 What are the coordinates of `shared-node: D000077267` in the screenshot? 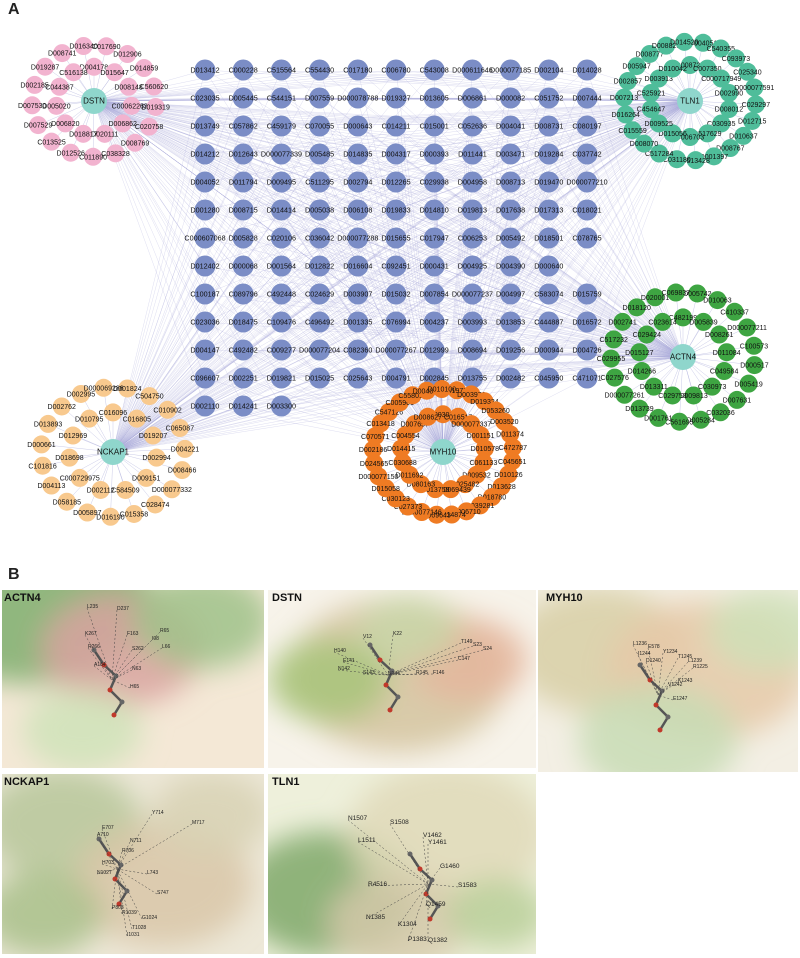 It's located at (396, 350).